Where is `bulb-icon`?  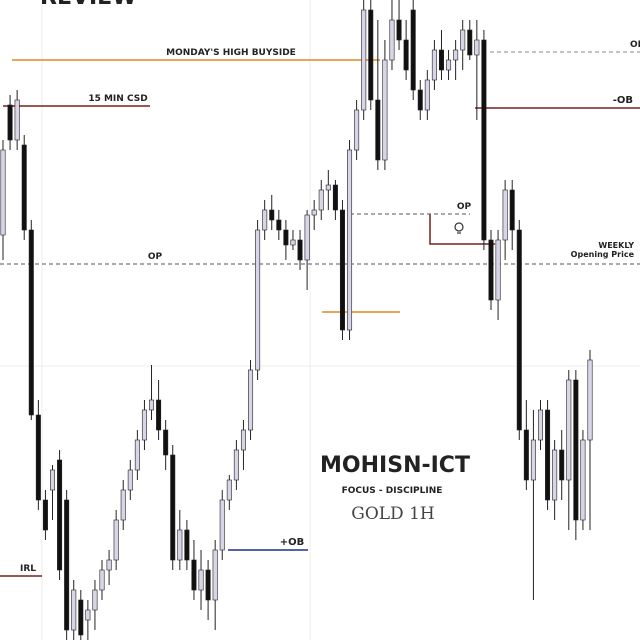
bulb-icon is located at coordinates (459, 228).